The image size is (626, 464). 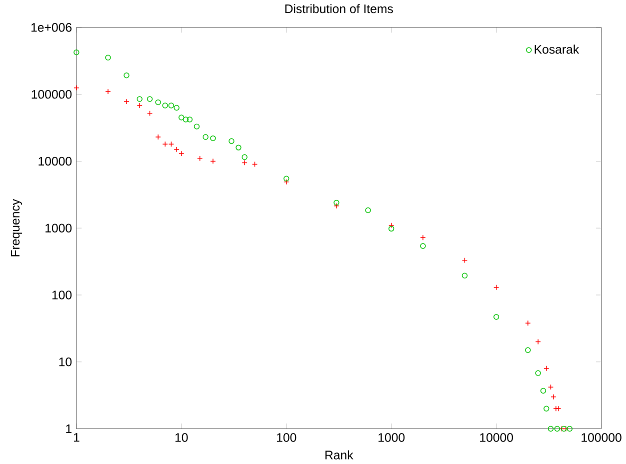 What do you see at coordinates (77, 437) in the screenshot?
I see `x-tick-label: 1` at bounding box center [77, 437].